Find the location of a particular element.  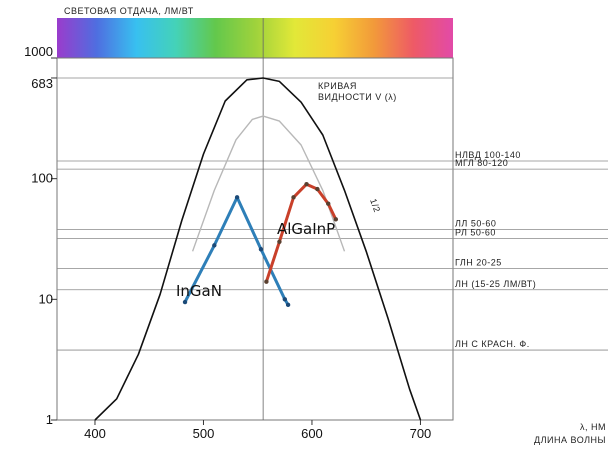

x-axis-label: λ, НМ is located at coordinates (593, 427).